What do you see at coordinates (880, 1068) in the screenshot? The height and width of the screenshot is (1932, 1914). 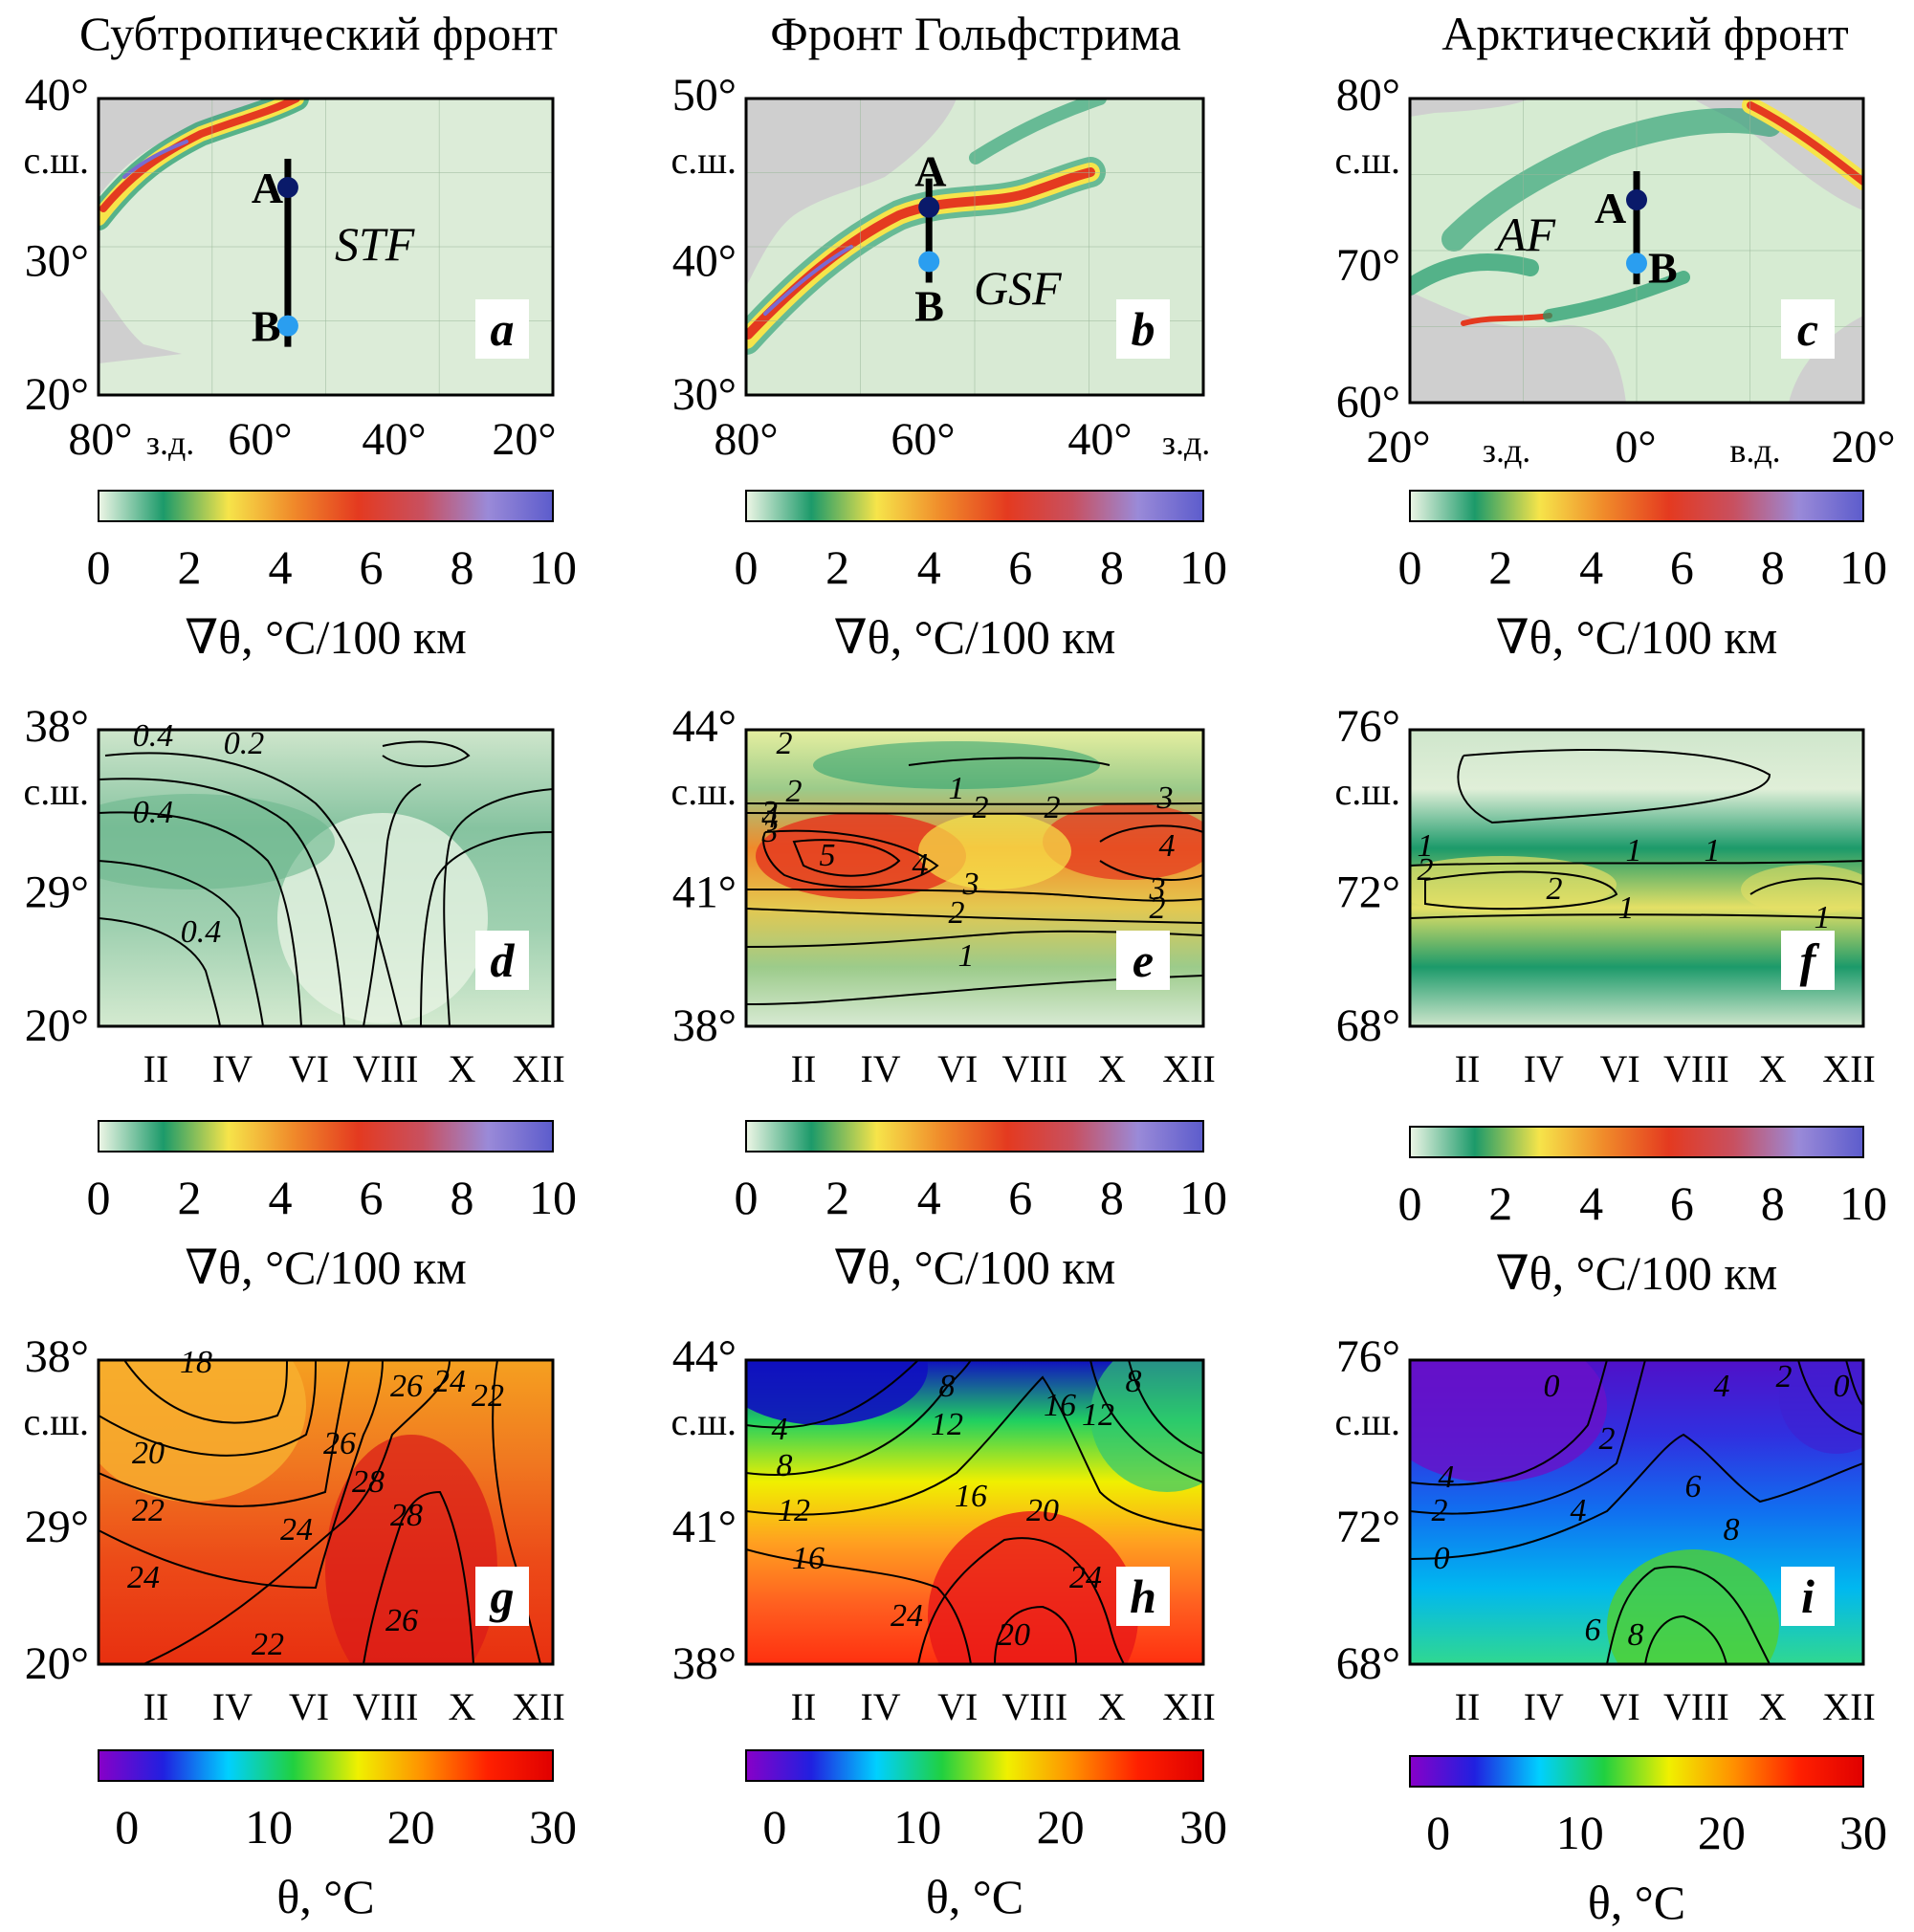 I see `x-tick-month-e: IV` at bounding box center [880, 1068].